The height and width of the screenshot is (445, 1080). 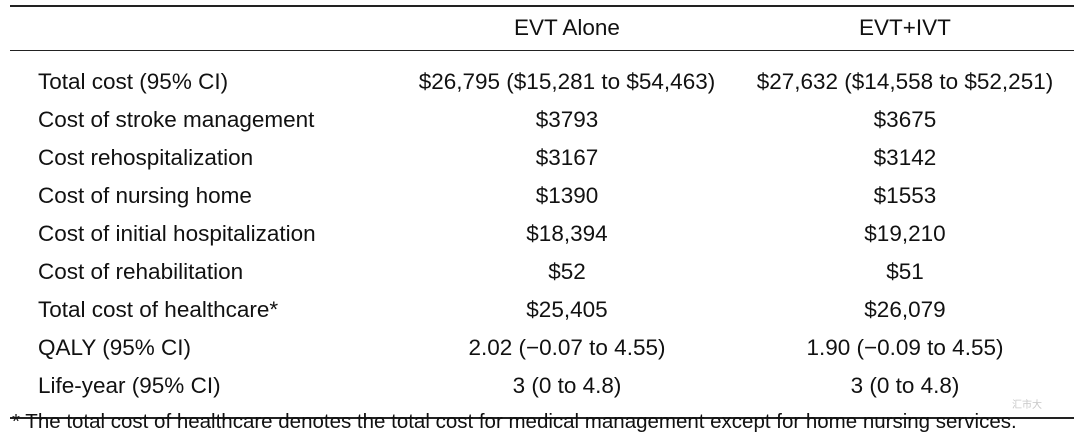 What do you see at coordinates (905, 119) in the screenshot?
I see `evt-ivt-value: $3675` at bounding box center [905, 119].